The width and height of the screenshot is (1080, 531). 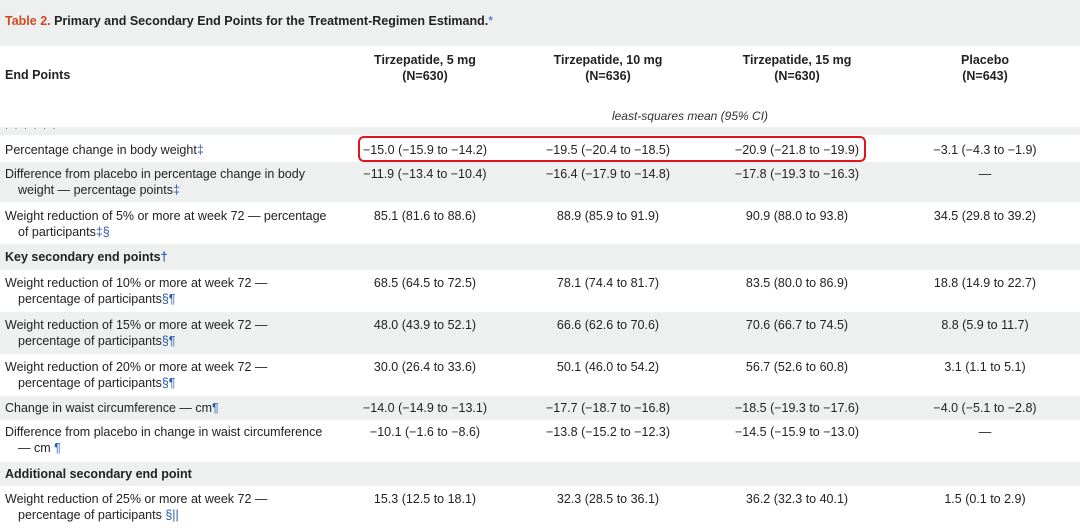 I want to click on column-header-tirzepatide-10mg: Tirzepatide, 10 mg (N=636), so click(x=608, y=68).